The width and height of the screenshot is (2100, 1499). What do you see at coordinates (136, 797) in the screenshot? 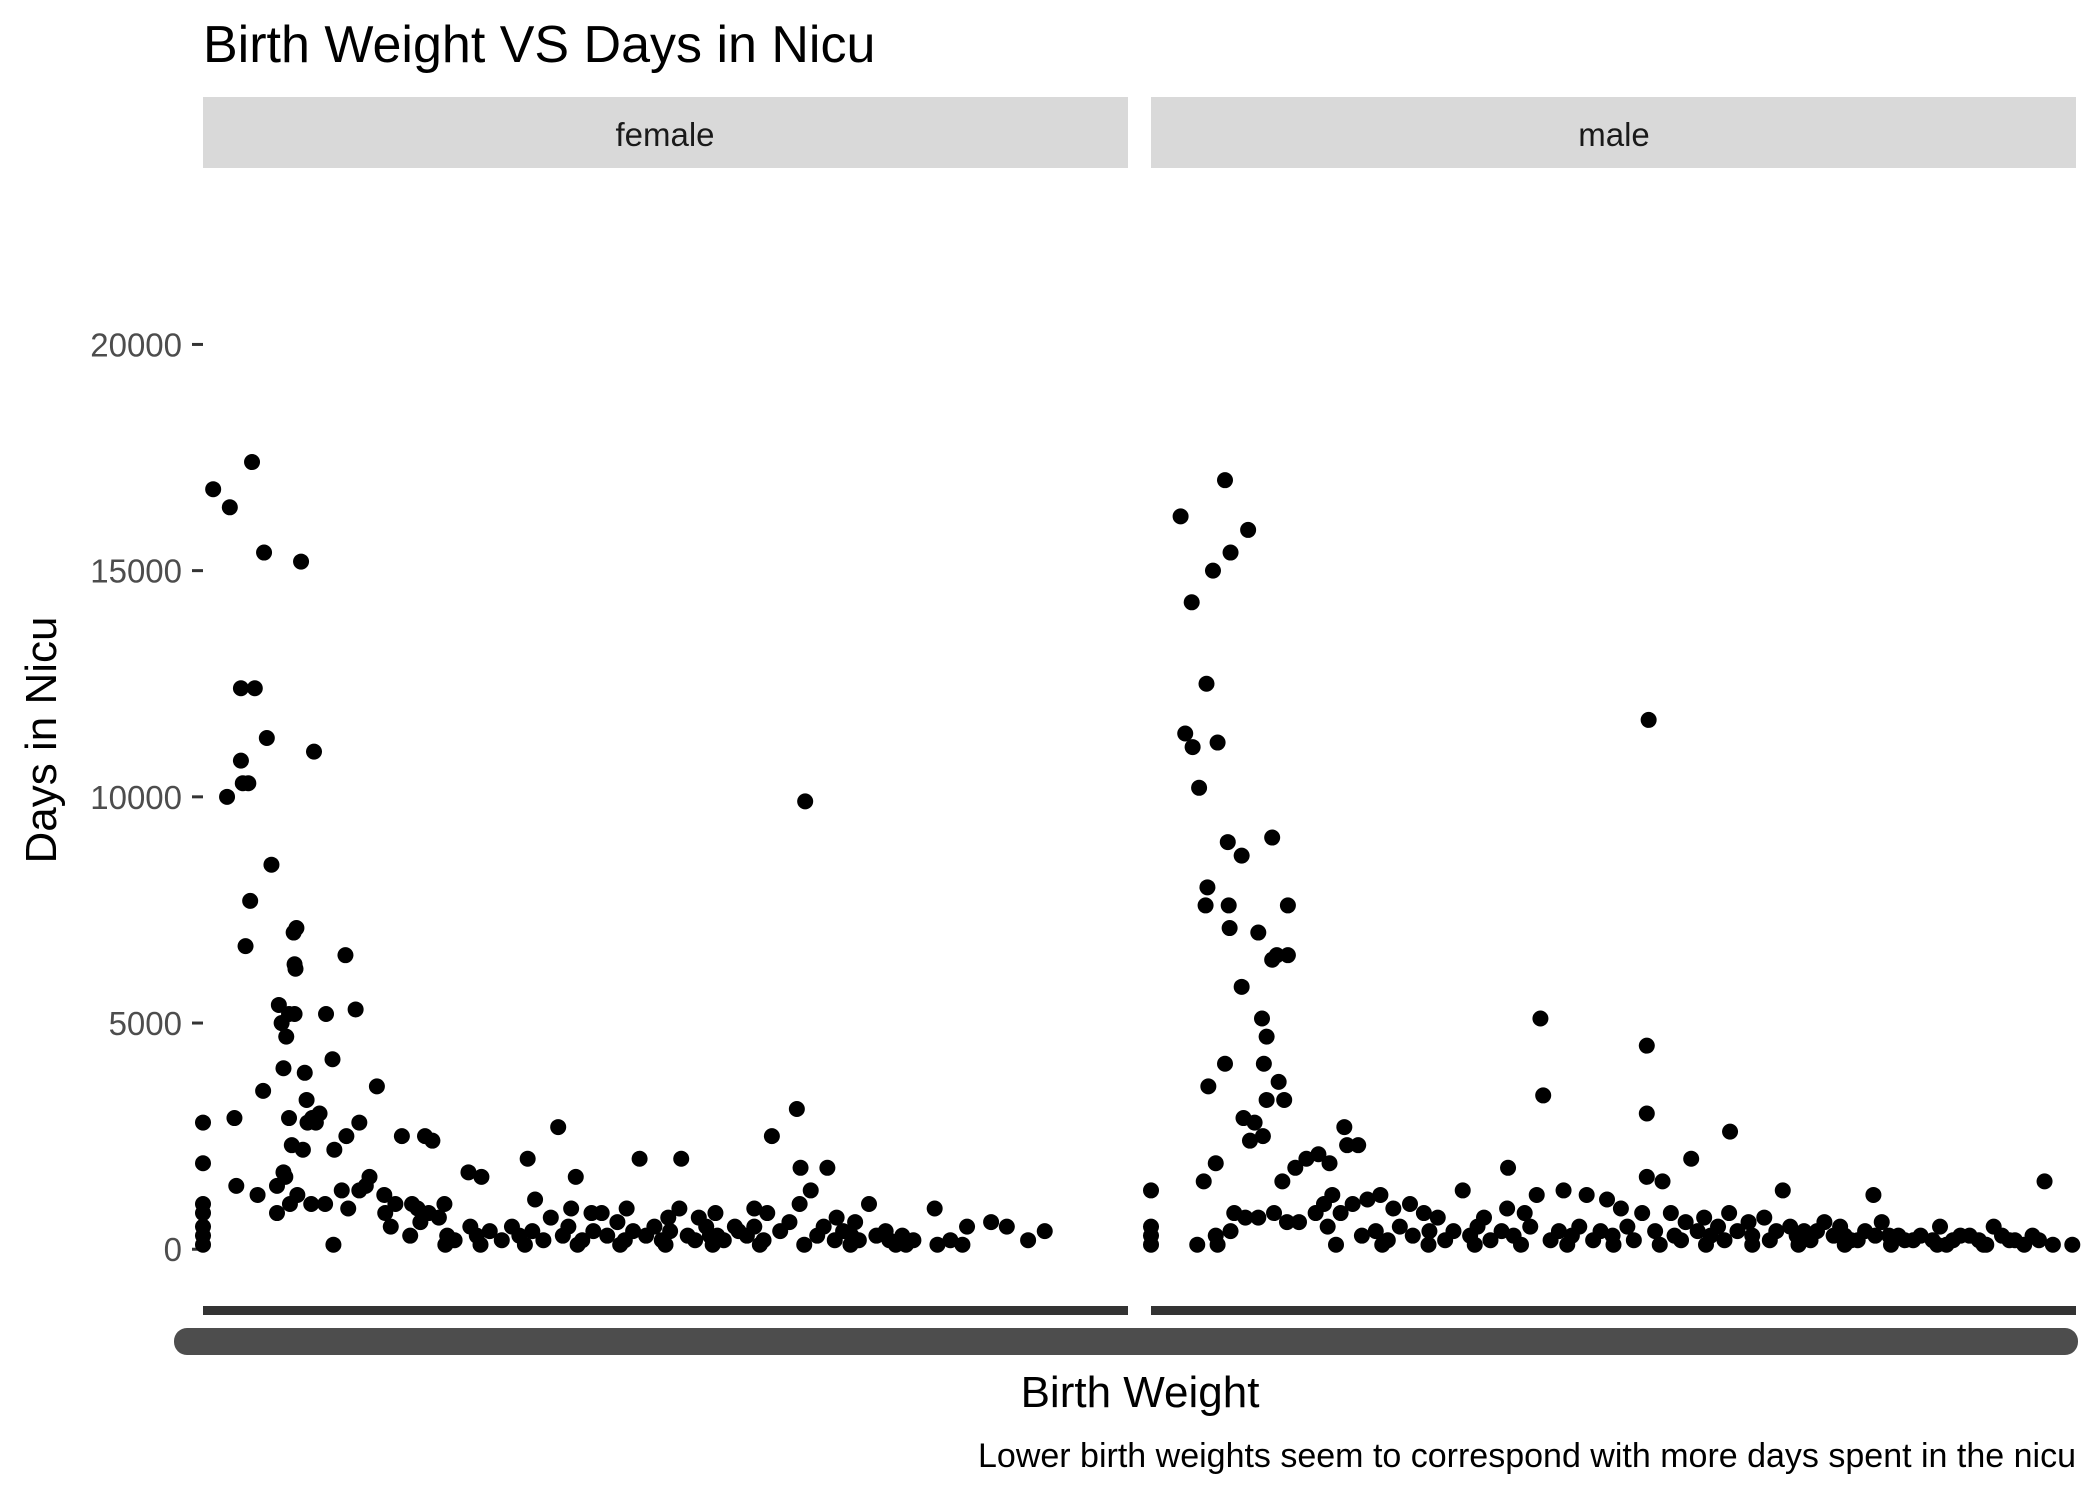
I see `y-tick-label: 10000` at bounding box center [136, 797].